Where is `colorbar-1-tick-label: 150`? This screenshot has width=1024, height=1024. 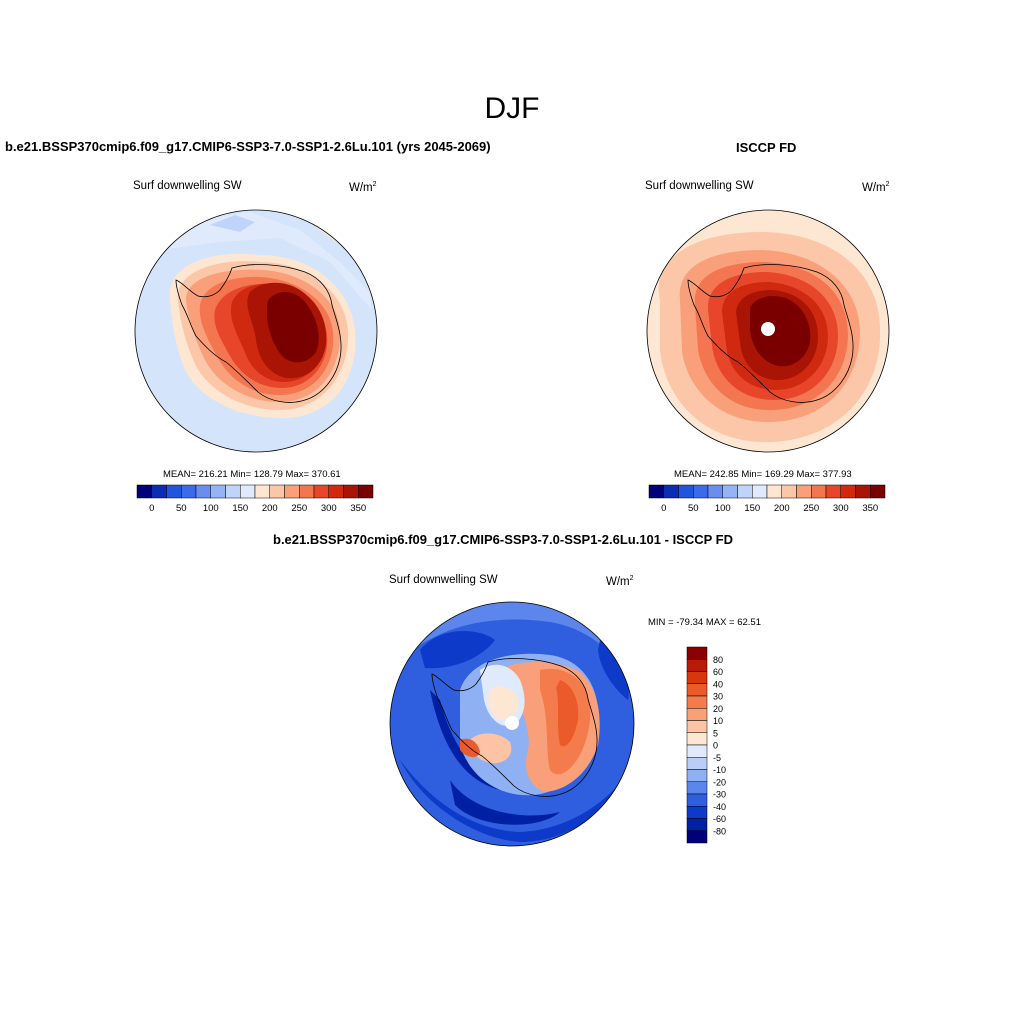 colorbar-1-tick-label: 150 is located at coordinates (240, 508).